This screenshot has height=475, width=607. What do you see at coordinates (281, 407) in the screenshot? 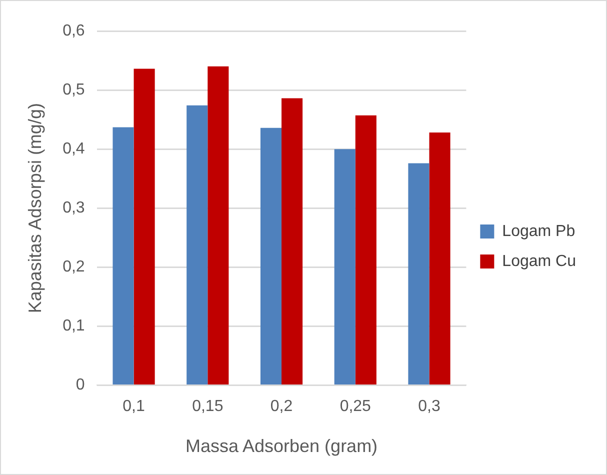
I see `x-tick-label: 0,2` at bounding box center [281, 407].